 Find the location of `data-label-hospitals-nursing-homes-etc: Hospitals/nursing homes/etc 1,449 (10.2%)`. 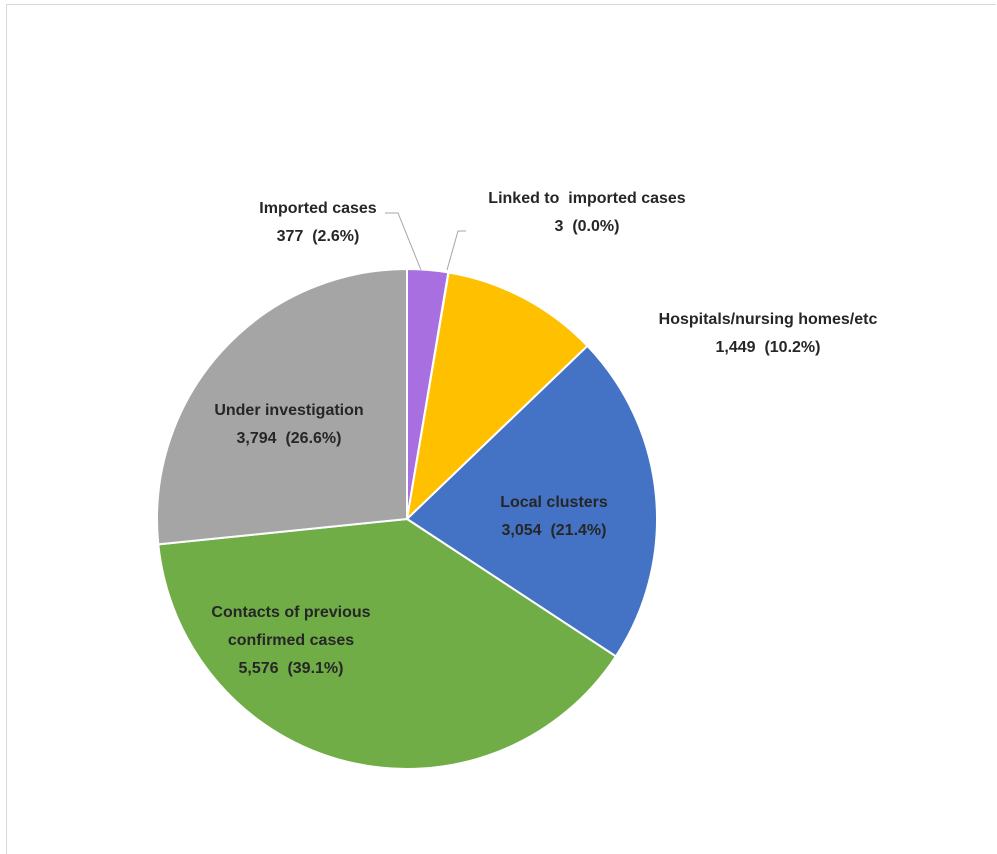

data-label-hospitals-nursing-homes-etc: Hospitals/nursing homes/etc 1,449 (10.2%) is located at coordinates (768, 333).